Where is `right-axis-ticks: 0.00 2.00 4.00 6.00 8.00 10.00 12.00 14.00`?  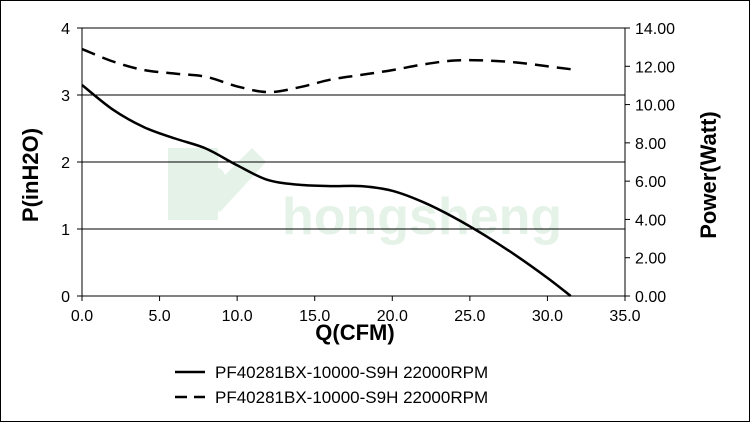 right-axis-ticks: 0.00 2.00 4.00 6.00 8.00 10.00 12.00 14.00 is located at coordinates (650, 163).